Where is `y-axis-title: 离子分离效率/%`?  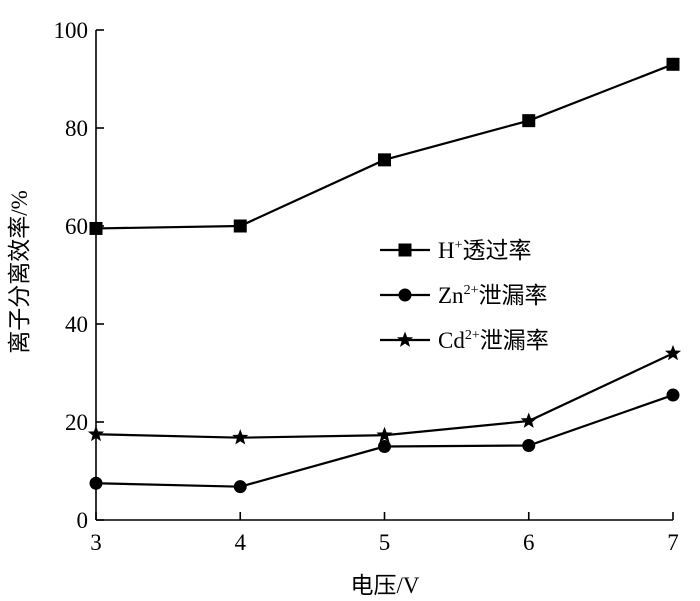 y-axis-title: 离子分离效率/% is located at coordinates (19, 272).